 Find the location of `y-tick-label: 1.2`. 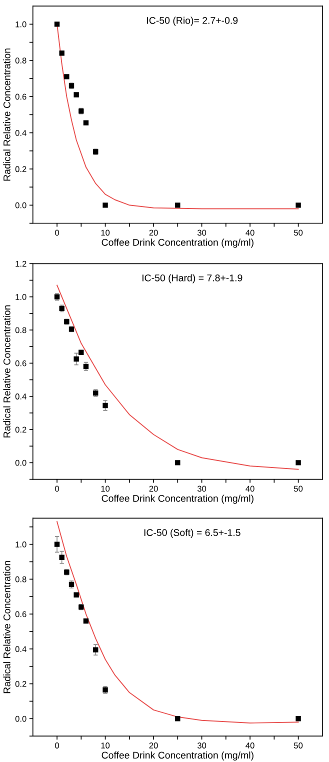

y-tick-label: 1.2 is located at coordinates (21, 263).